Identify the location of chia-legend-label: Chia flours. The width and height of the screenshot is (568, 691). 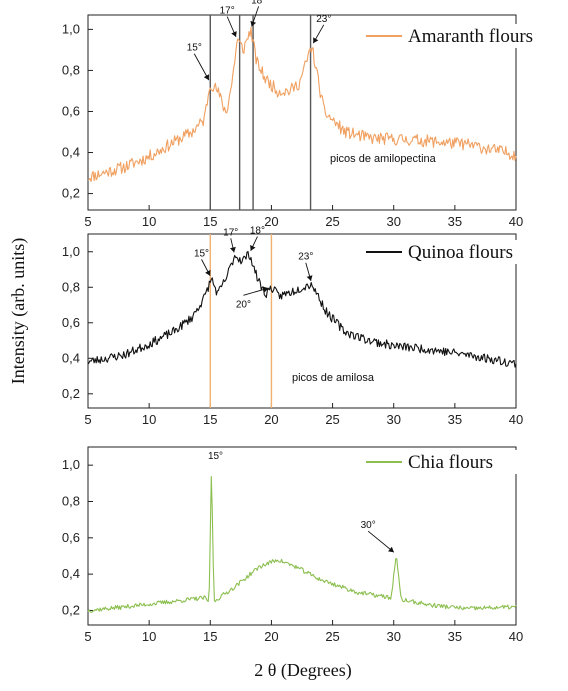
(450, 462).